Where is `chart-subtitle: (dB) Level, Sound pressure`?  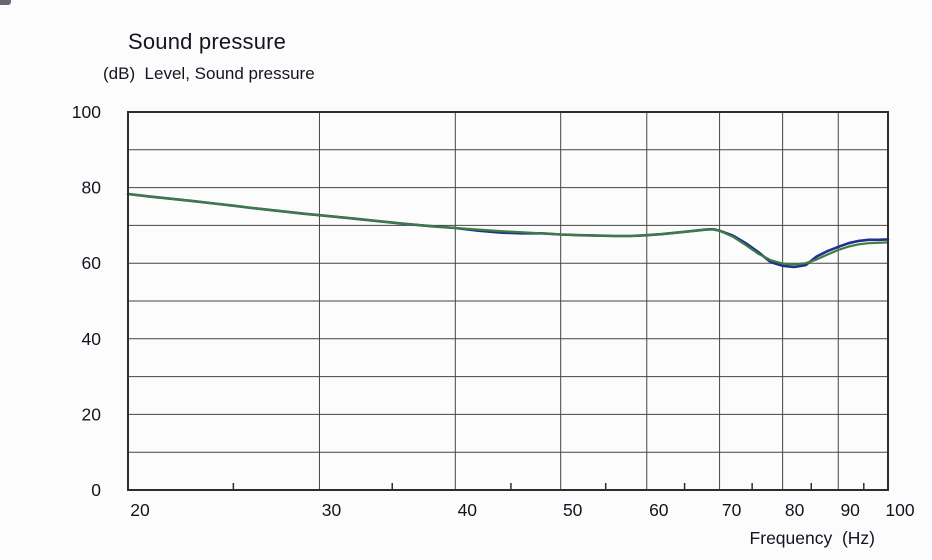 chart-subtitle: (dB) Level, Sound pressure is located at coordinates (209, 73).